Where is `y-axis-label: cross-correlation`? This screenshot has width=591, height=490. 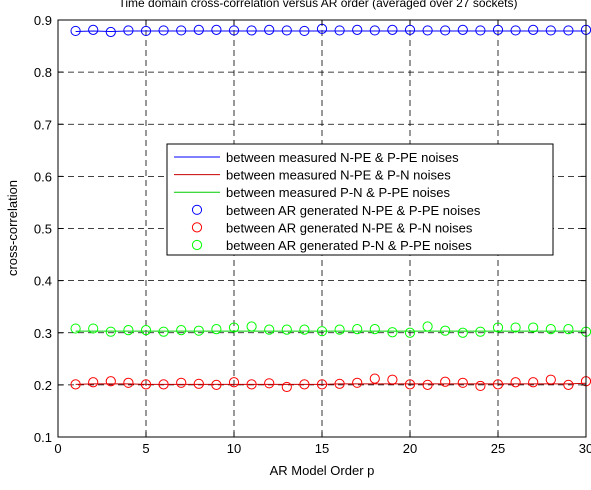
y-axis-label: cross-correlation is located at coordinates (12, 228).